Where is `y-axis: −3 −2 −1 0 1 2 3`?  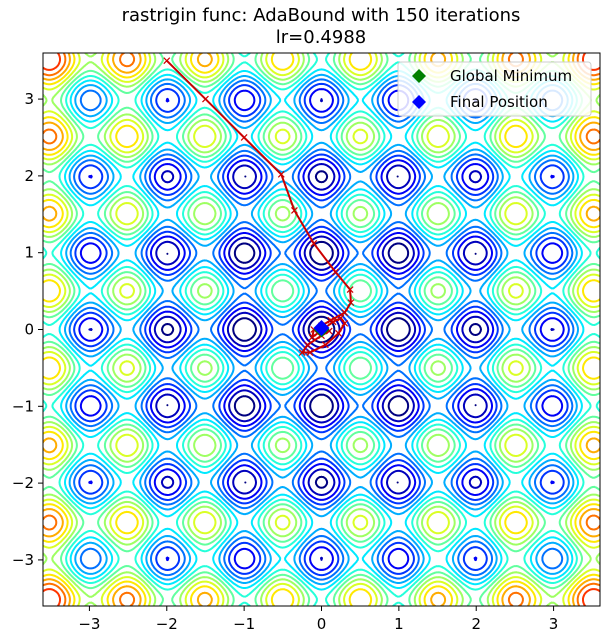 y-axis: −3 −2 −1 0 1 2 3 is located at coordinates (27, 329).